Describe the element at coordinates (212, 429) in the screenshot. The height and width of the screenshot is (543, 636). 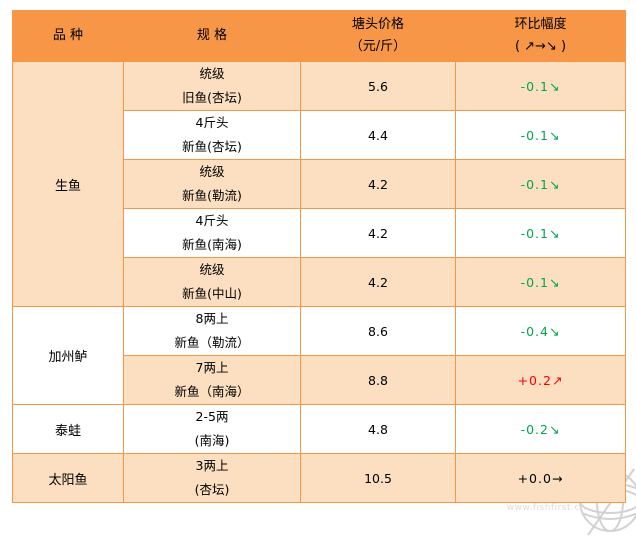
I see `spec-cell: 2-5两 (南海)` at that location.